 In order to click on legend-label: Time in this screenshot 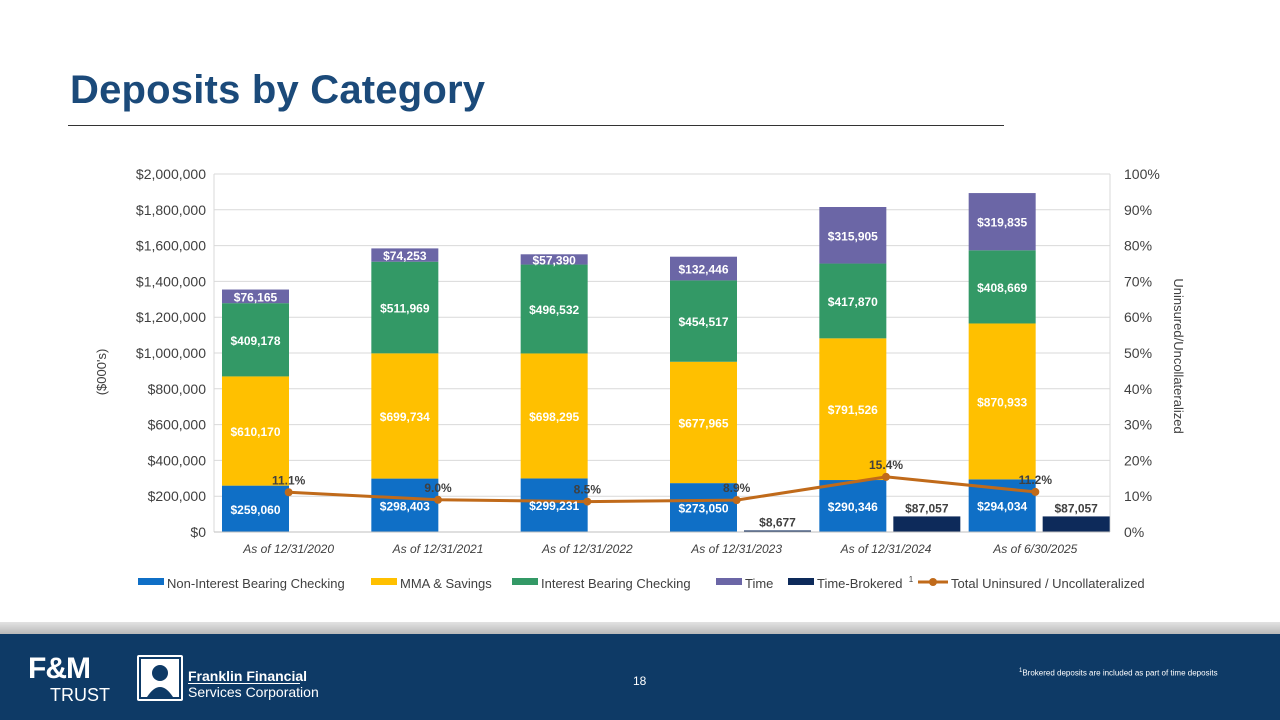, I will do `click(759, 583)`.